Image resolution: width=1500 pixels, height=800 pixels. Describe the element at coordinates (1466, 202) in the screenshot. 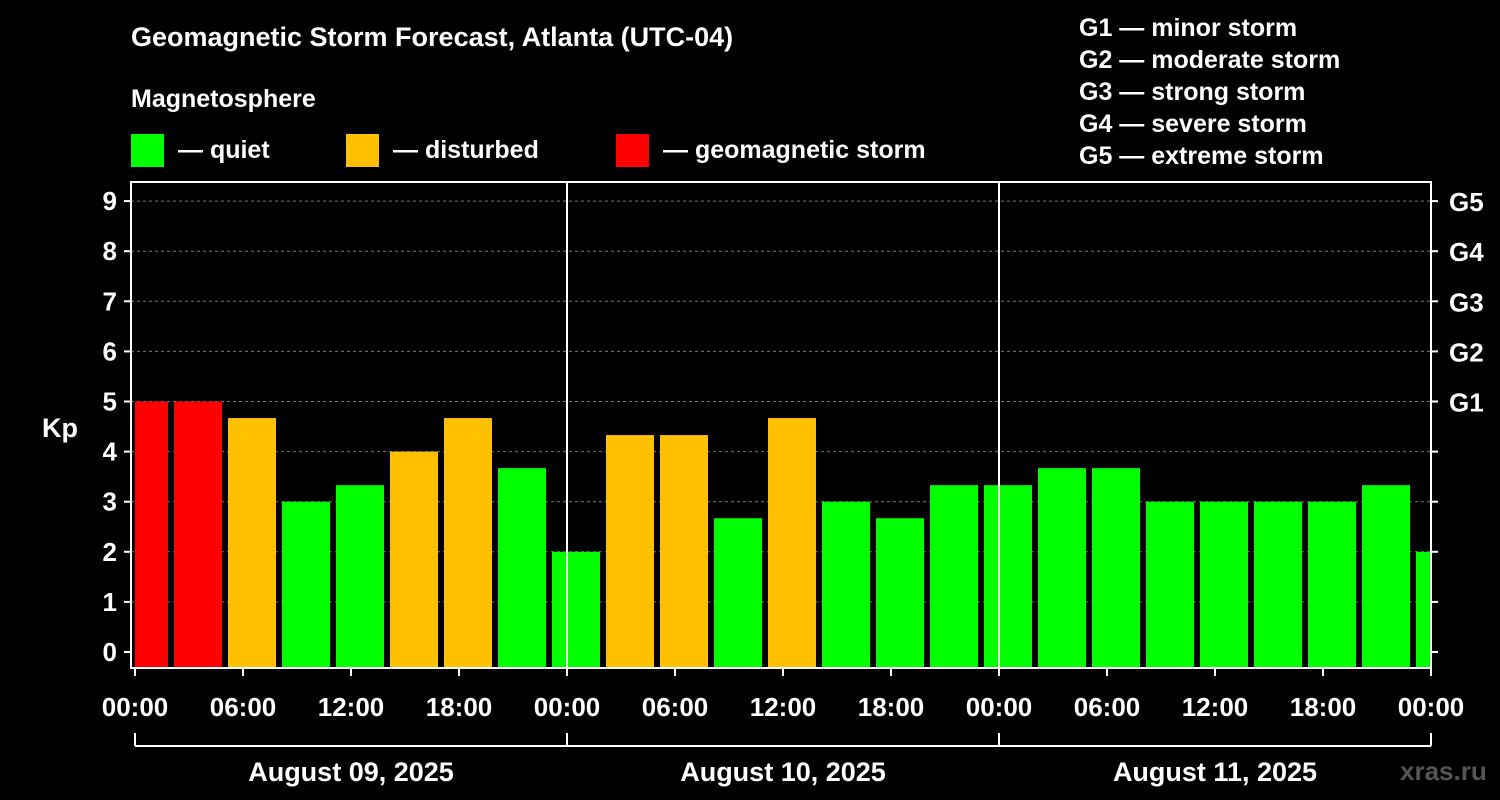

I see `g-scale-label: G5` at that location.